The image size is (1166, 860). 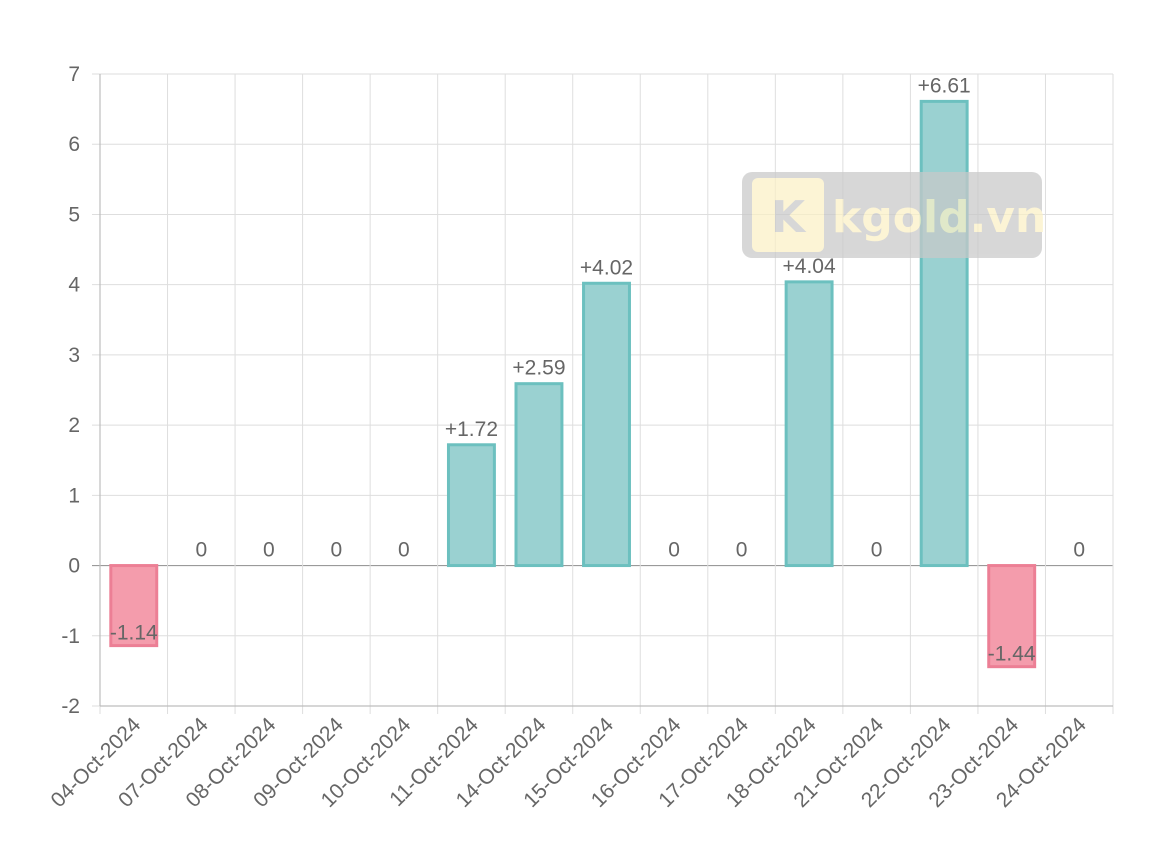 I want to click on y-tick-label: 3, so click(x=74, y=355).